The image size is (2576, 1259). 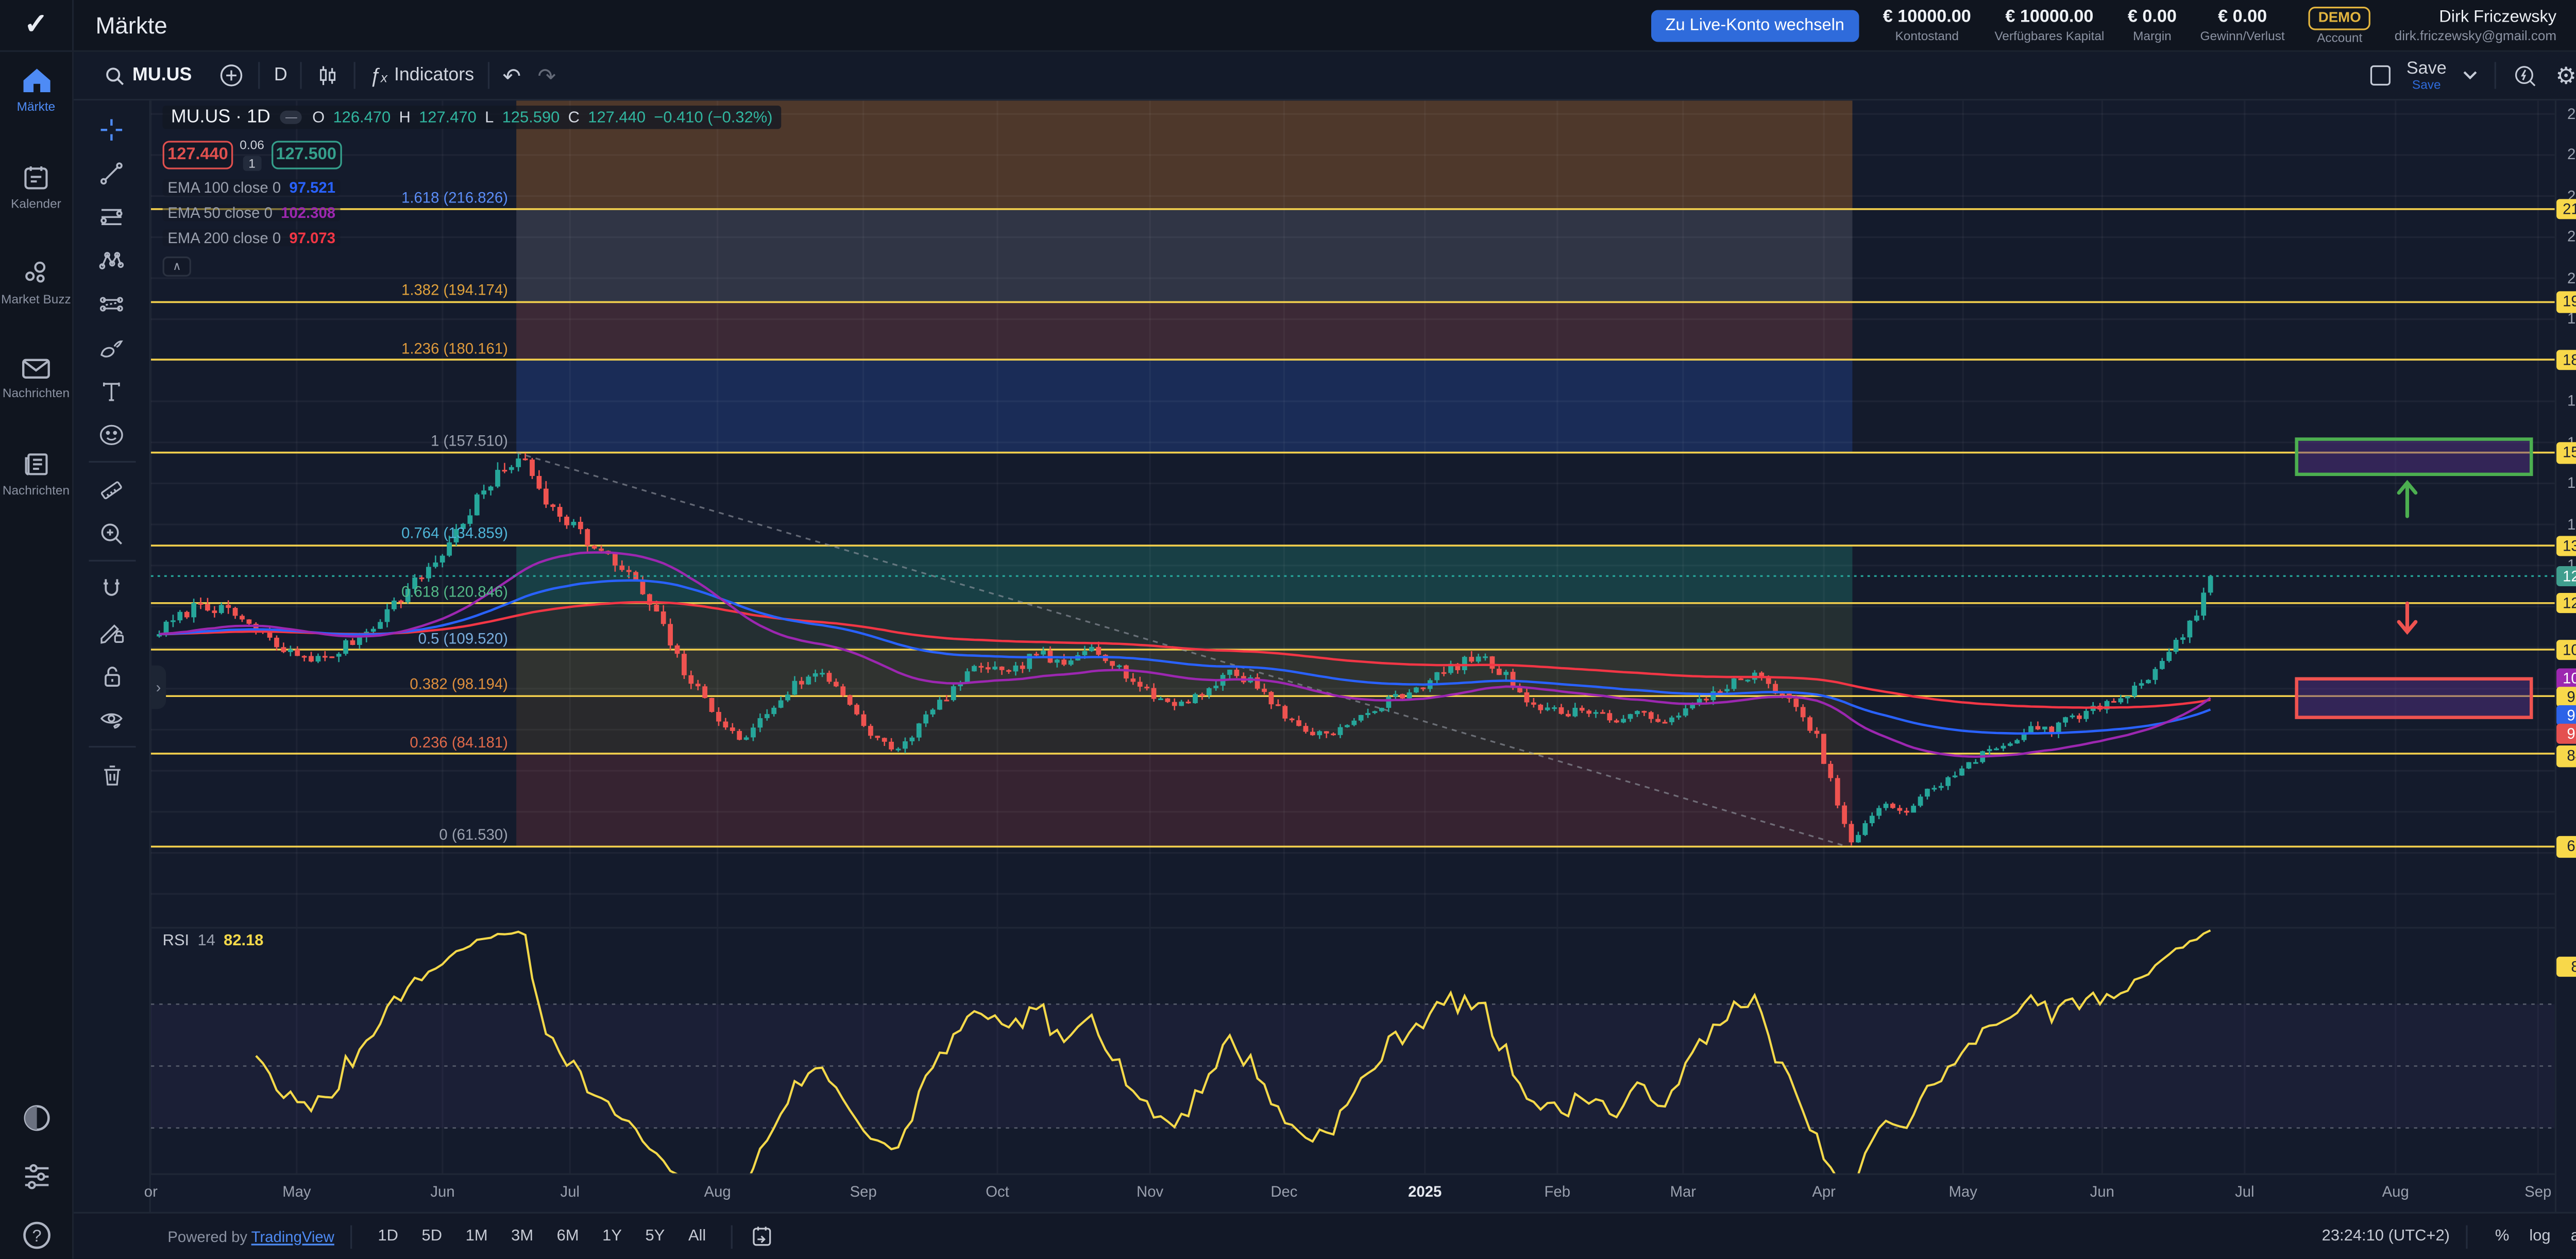 I want to click on sidebar-item-label: Market Buzz, so click(x=36, y=300).